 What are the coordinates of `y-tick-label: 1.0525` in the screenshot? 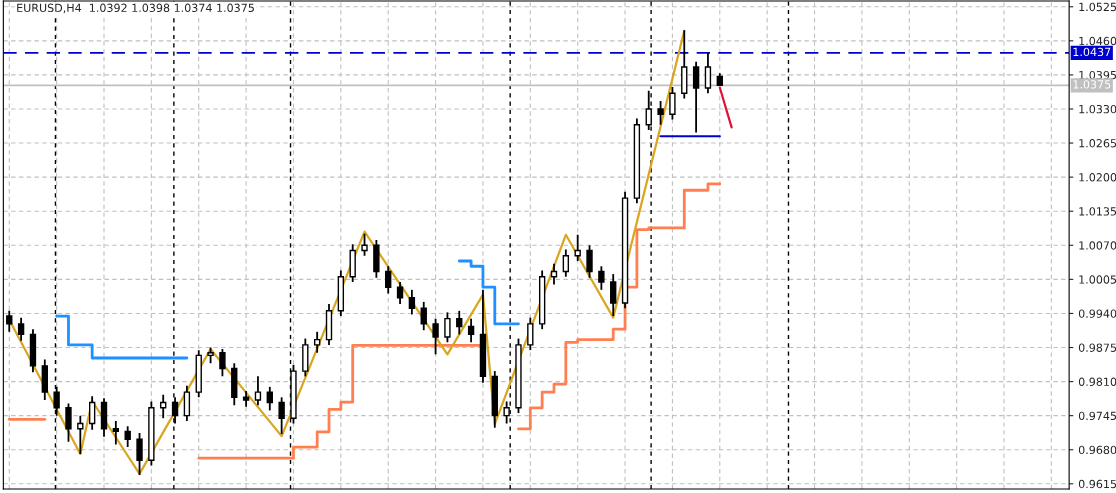 It's located at (1097, 7).